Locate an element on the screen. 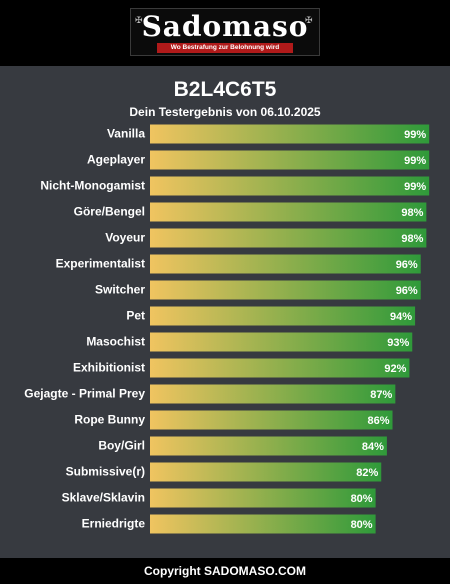  result-date-subtitle: Dein Testergebnis von 06.10.2025 is located at coordinates (225, 112).